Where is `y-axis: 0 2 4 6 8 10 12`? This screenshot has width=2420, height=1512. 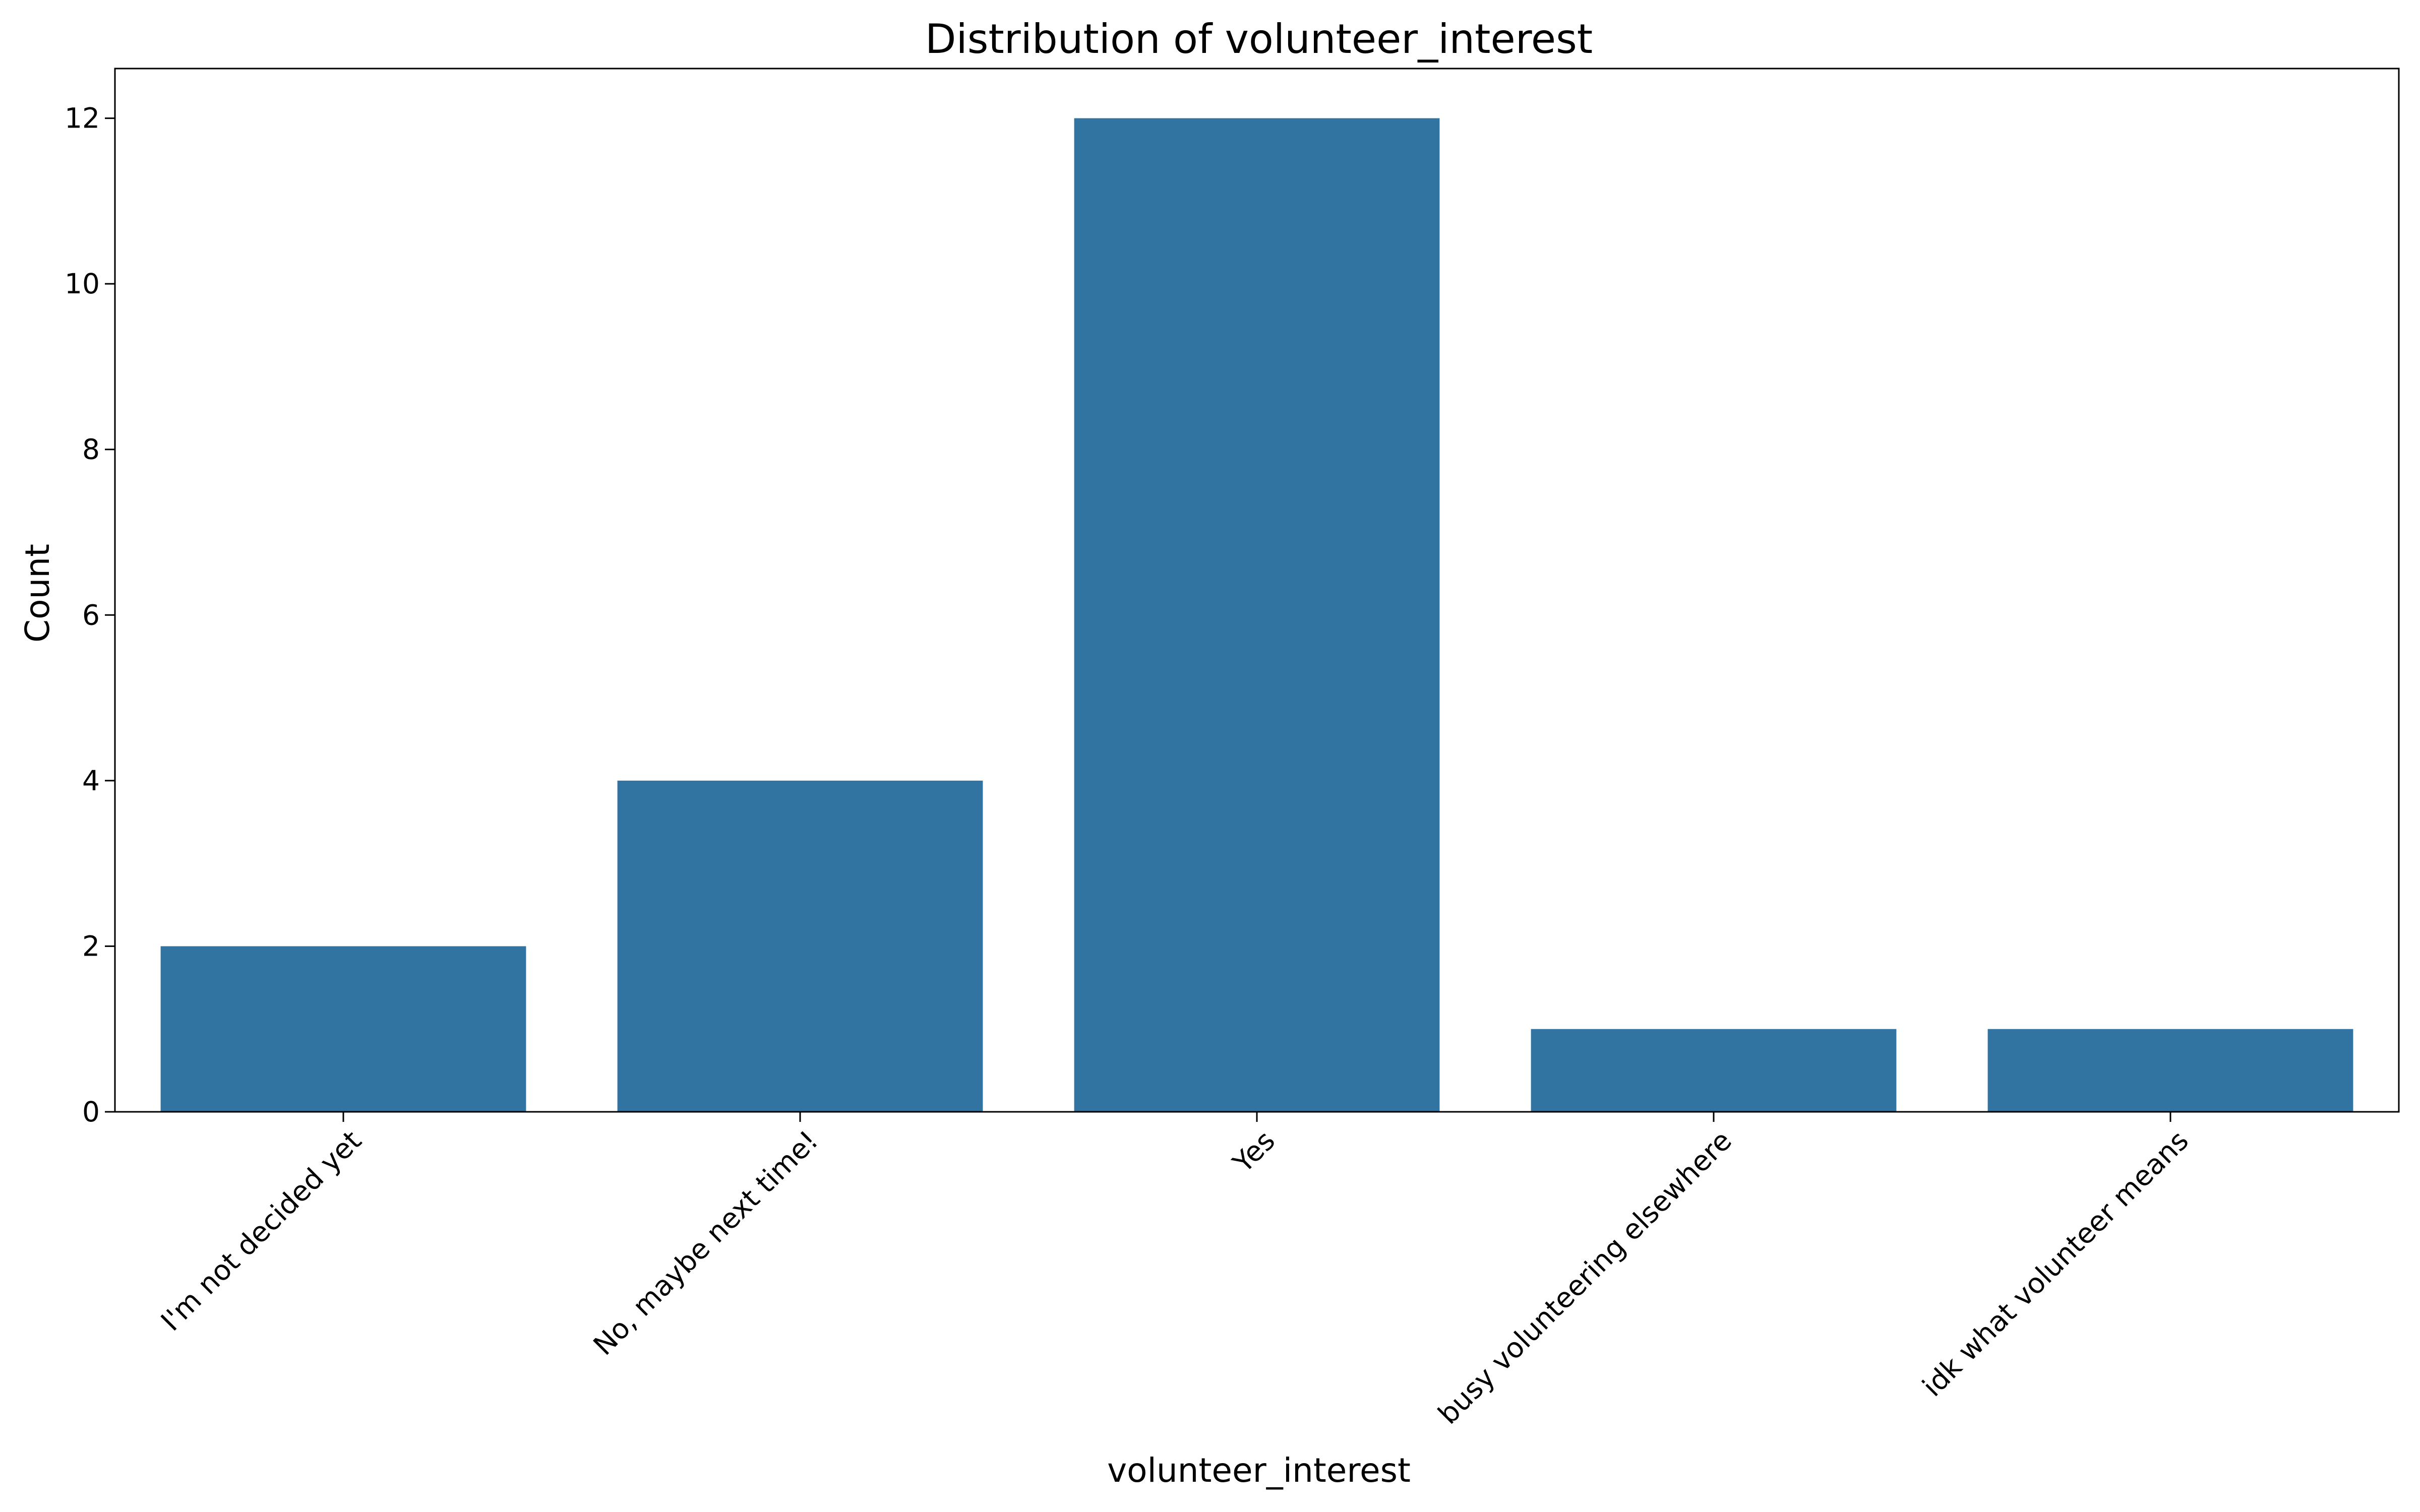
y-axis: 0 2 4 6 8 10 12 is located at coordinates (90, 615).